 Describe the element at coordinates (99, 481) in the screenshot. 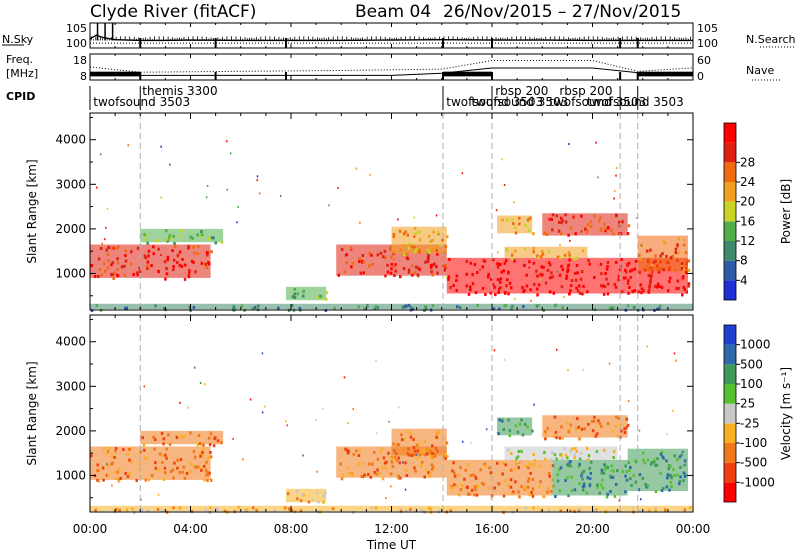

I see `g-vel-speck` at that location.